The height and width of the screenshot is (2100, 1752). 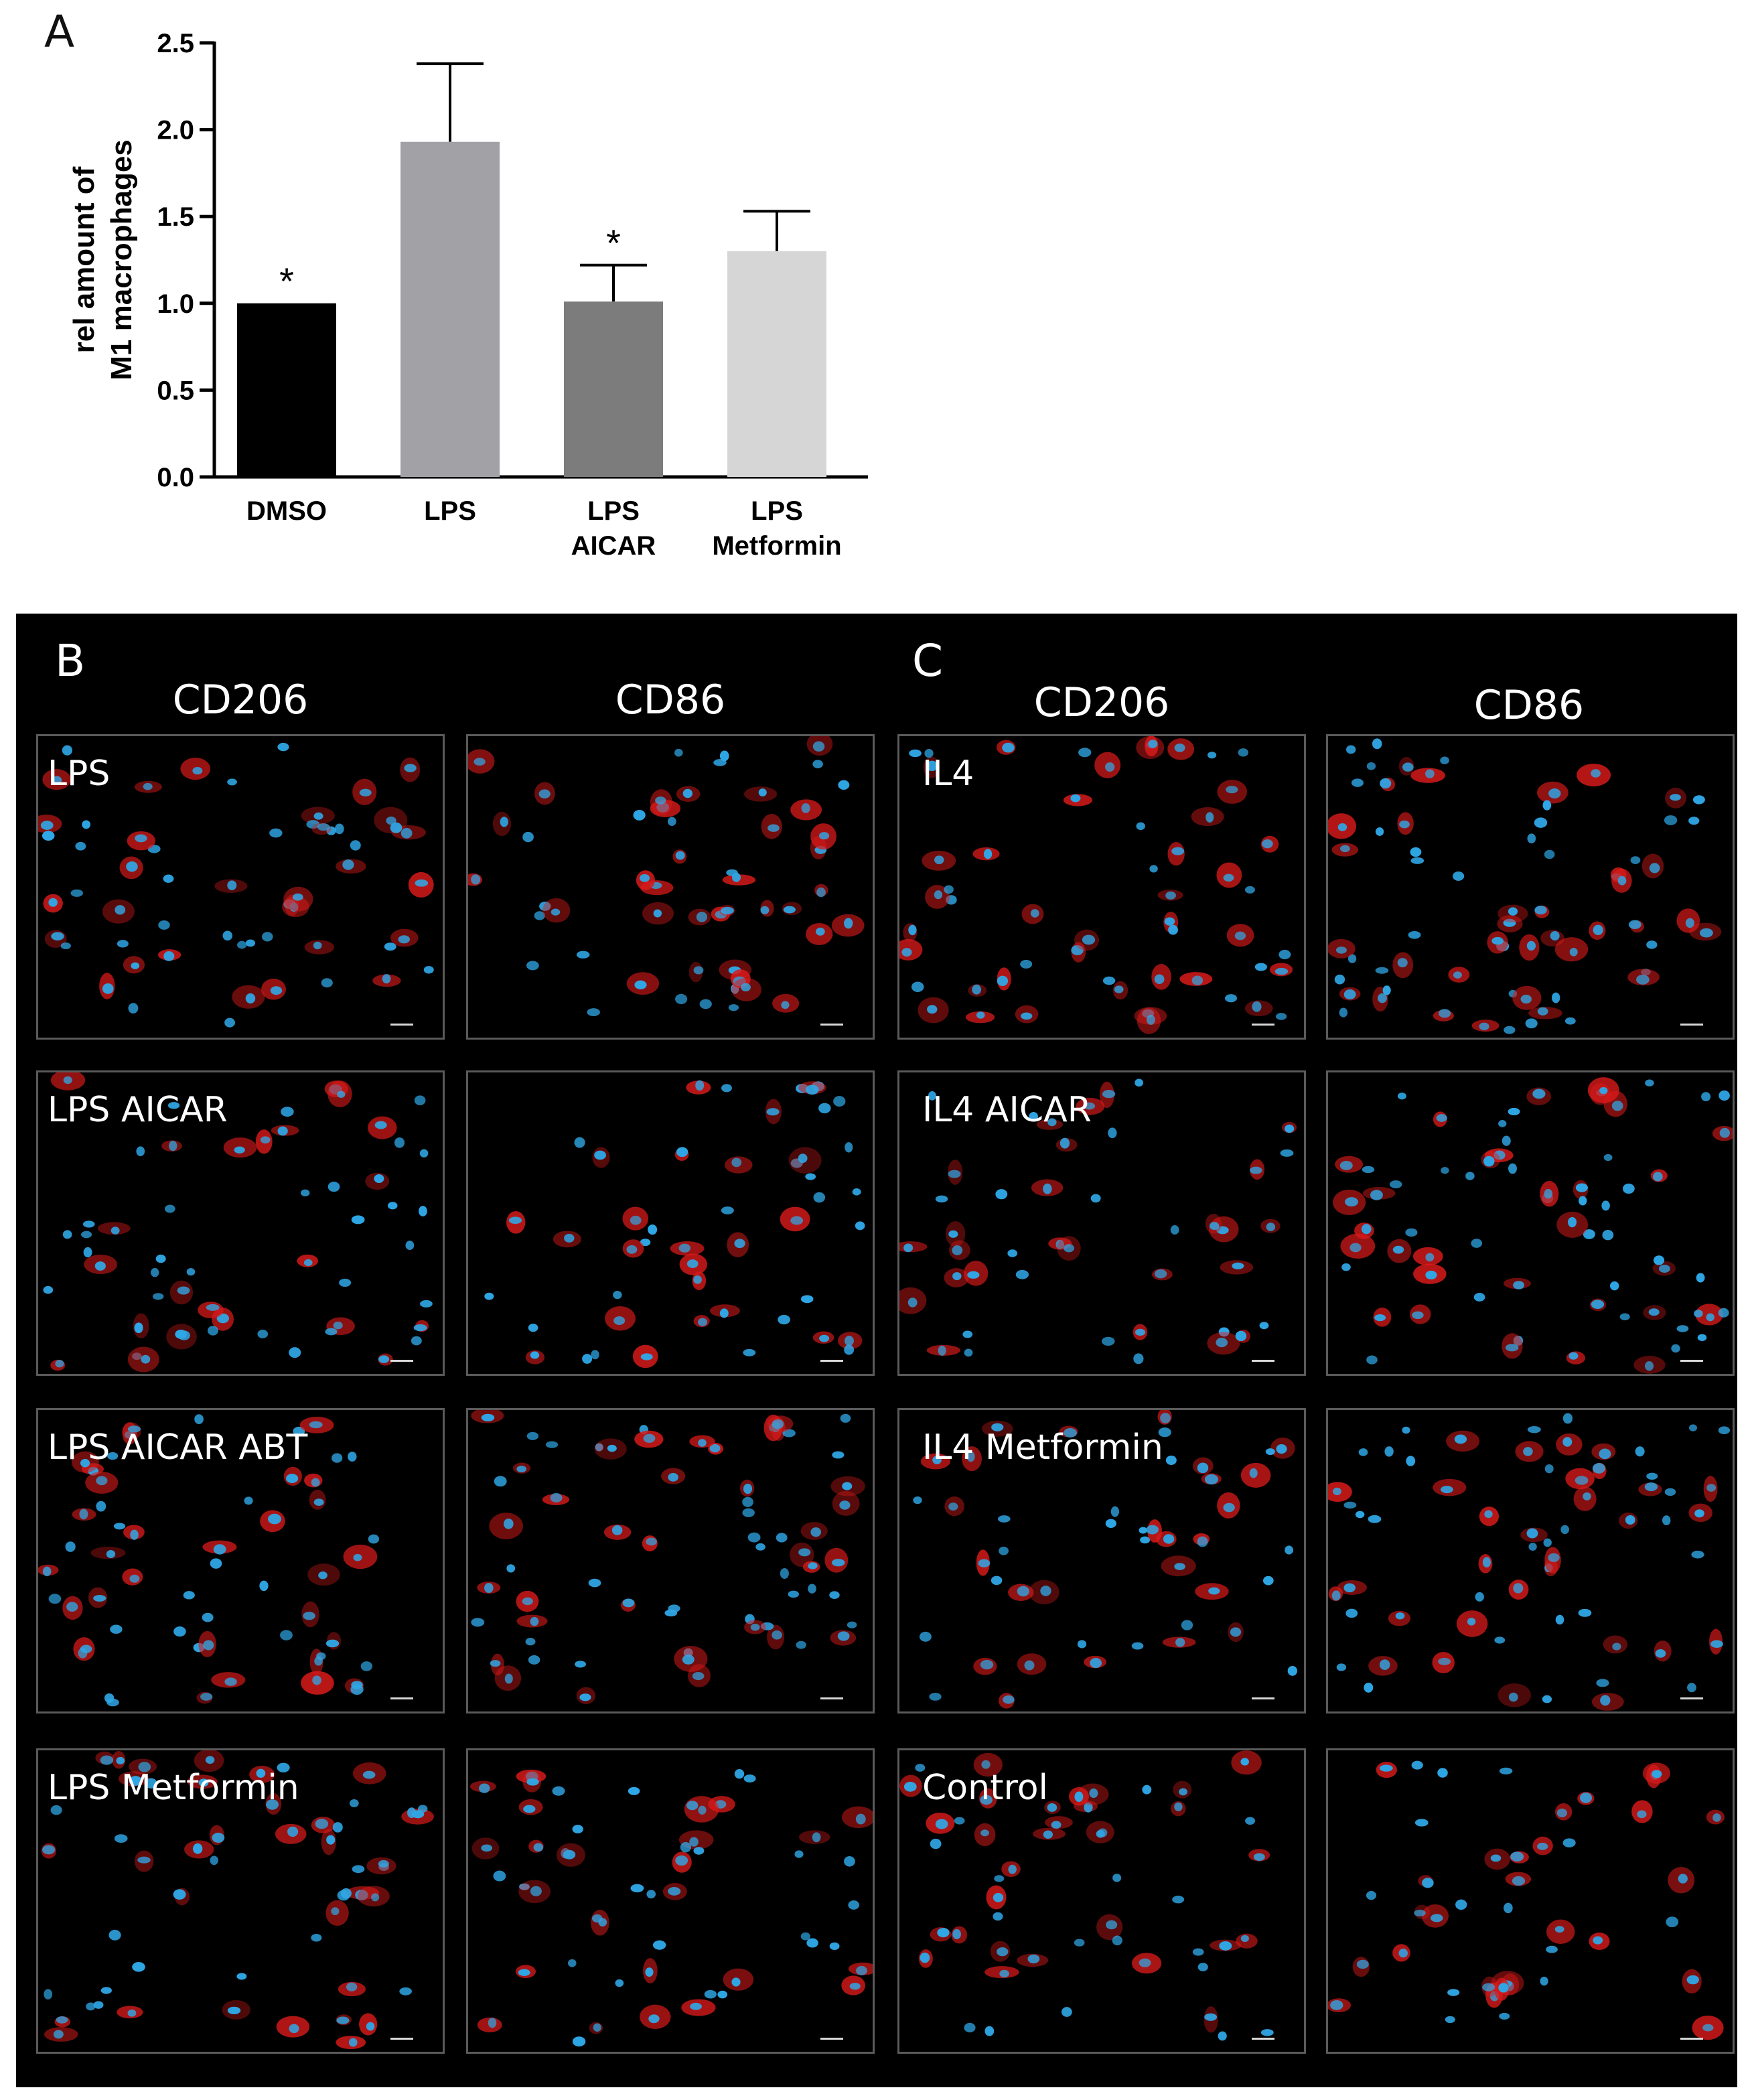 I want to click on micrograph-tile: IL4 AICAR, so click(x=1101, y=1223).